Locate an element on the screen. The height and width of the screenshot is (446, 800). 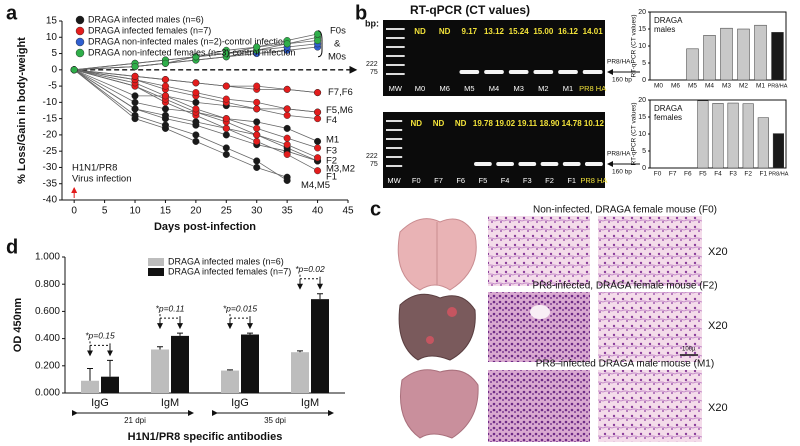
gel-lane-label: M0 is located at coordinates (420, 88).